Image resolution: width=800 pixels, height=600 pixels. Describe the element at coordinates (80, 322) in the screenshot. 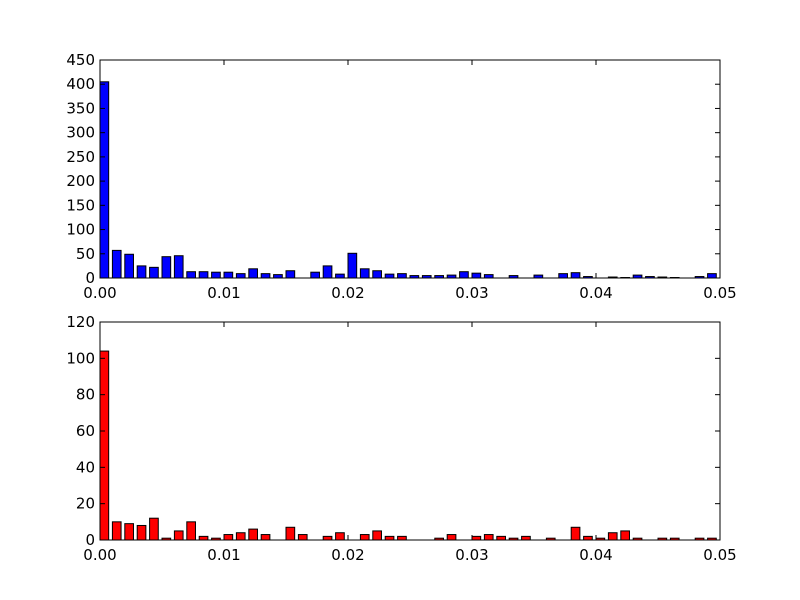

I see `y-tick-label: 120` at that location.